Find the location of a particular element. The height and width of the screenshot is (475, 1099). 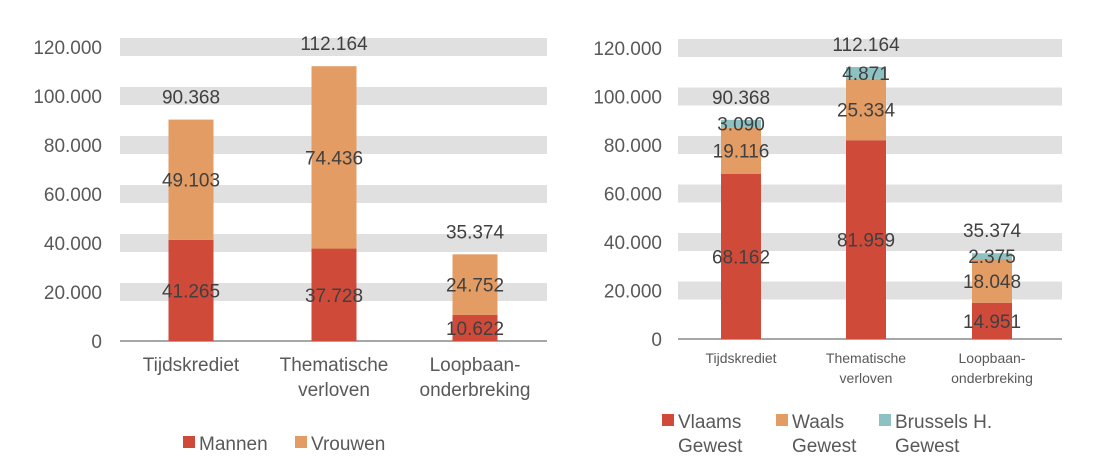

data-label: 4.871 is located at coordinates (866, 74).